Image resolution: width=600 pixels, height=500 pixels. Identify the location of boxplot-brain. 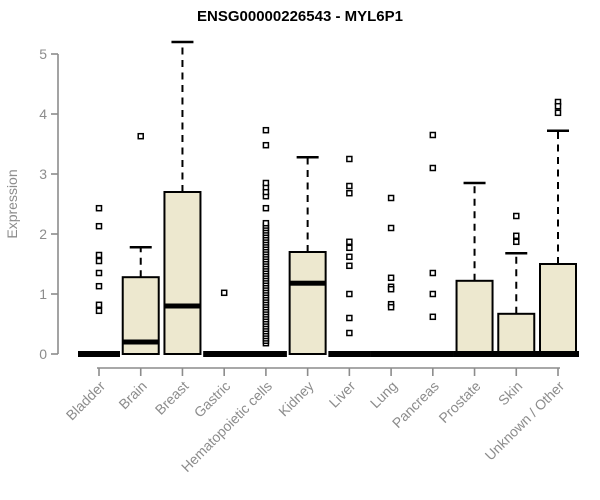
(140, 244).